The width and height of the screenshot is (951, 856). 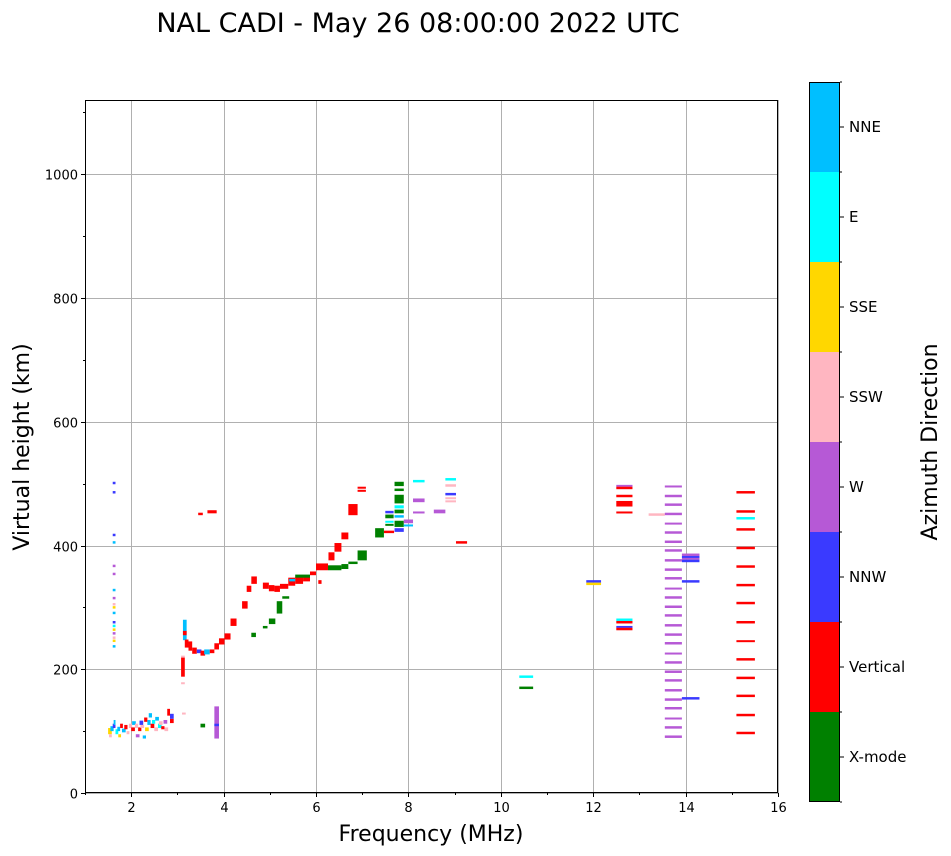 I want to click on colorbar-swatch-vertical, so click(x=824, y=667).